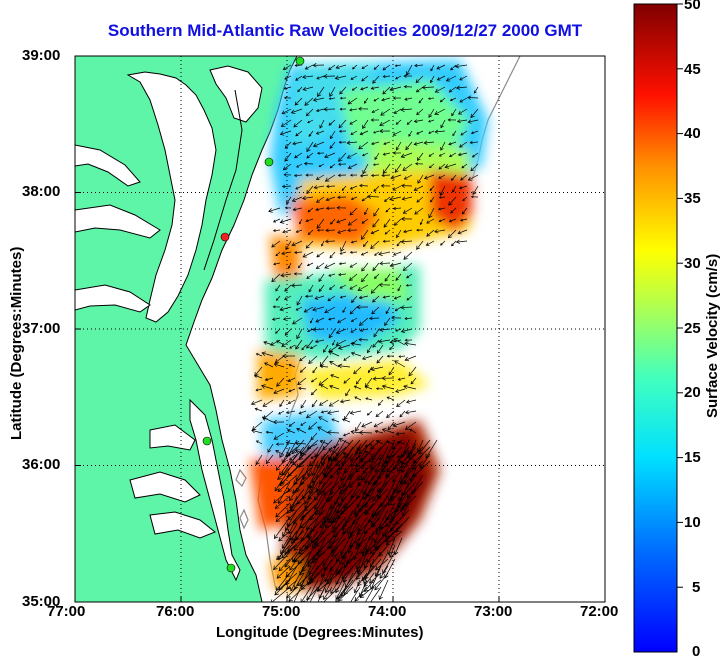 This screenshot has height=660, width=724. I want to click on colorbar, so click(655, 328).